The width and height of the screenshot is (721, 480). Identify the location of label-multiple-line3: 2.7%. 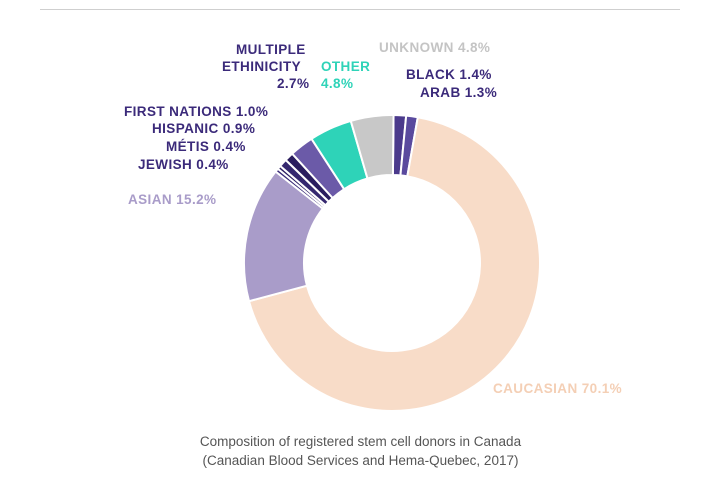
(293, 83).